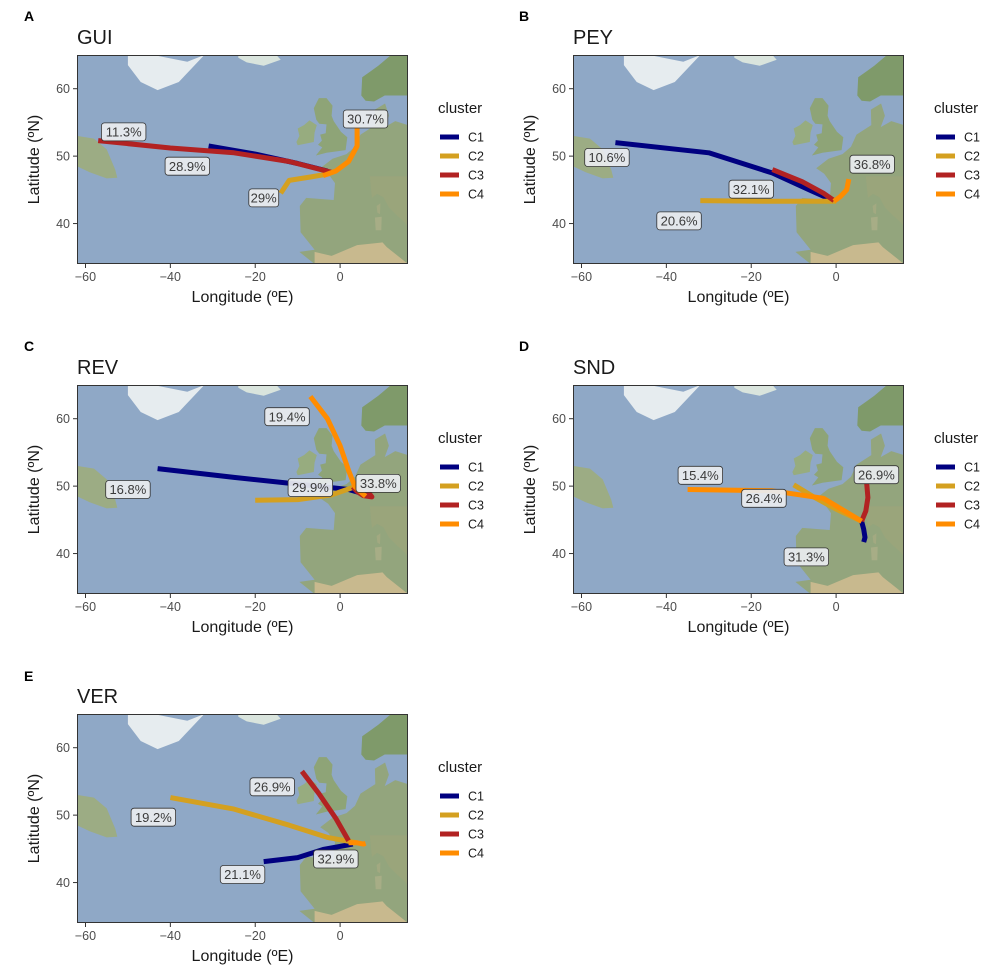 This screenshot has height=971, width=1001. I want to click on data-label-c3: 26.9%, so click(876, 475).